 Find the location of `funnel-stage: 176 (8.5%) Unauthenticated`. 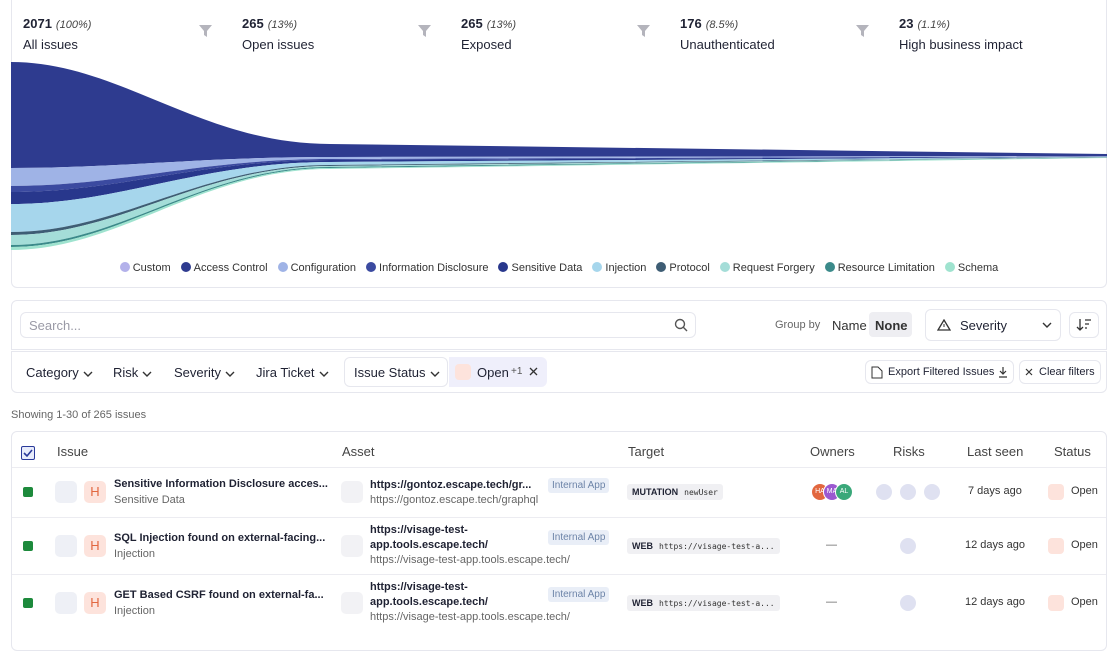

funnel-stage: 176 (8.5%) Unauthenticated is located at coordinates (727, 33).